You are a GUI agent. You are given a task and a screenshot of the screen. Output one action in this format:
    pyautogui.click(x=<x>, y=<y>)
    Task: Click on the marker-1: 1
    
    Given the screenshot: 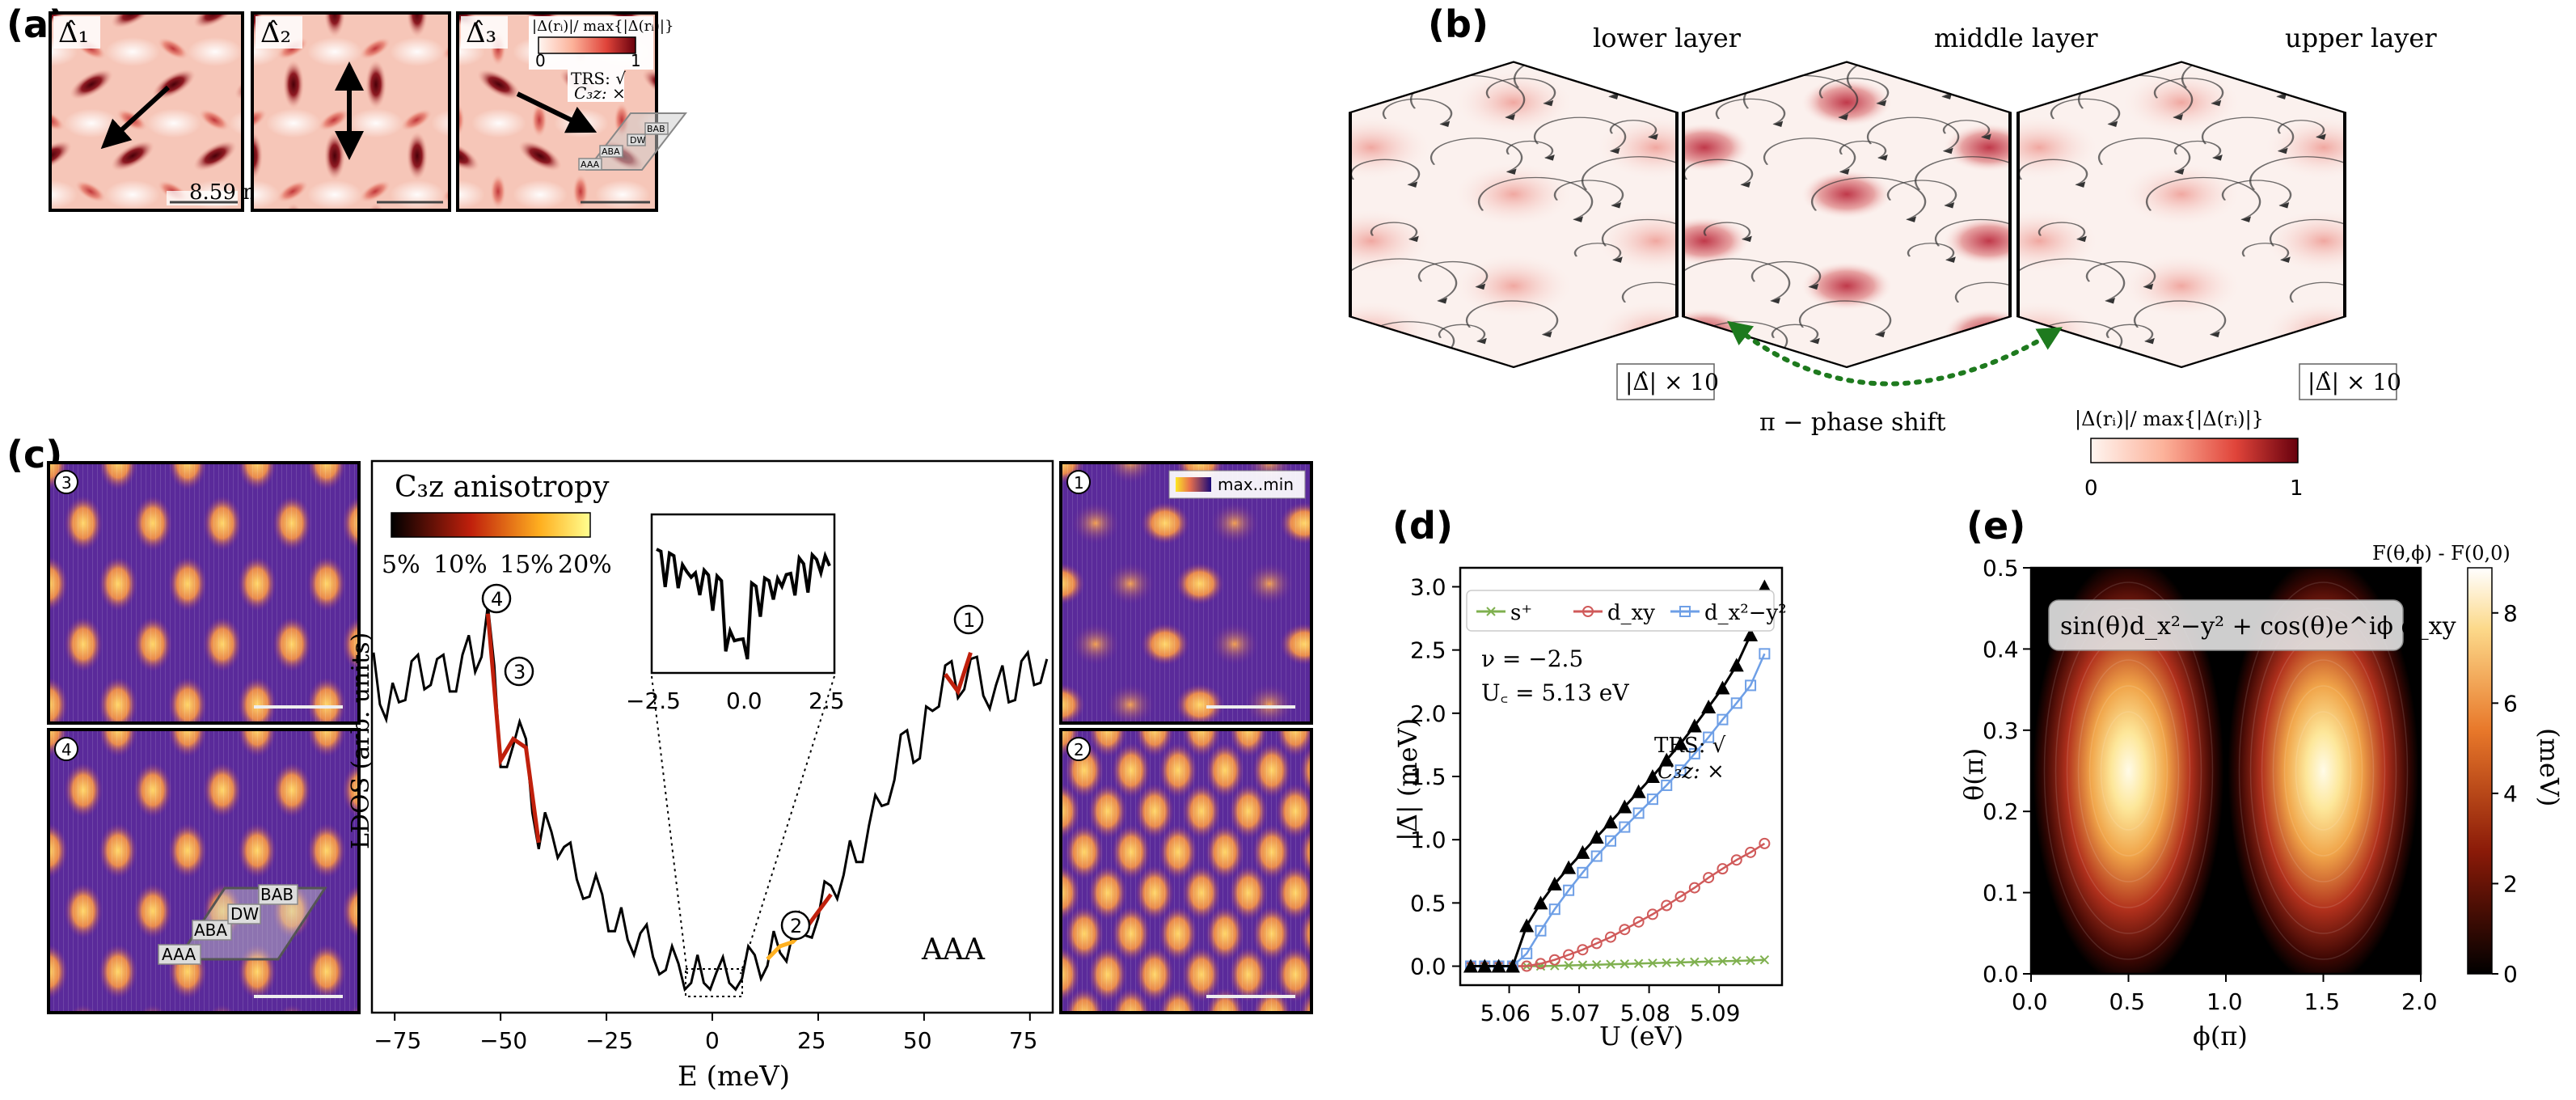 What is the action you would take?
    pyautogui.click(x=969, y=620)
    